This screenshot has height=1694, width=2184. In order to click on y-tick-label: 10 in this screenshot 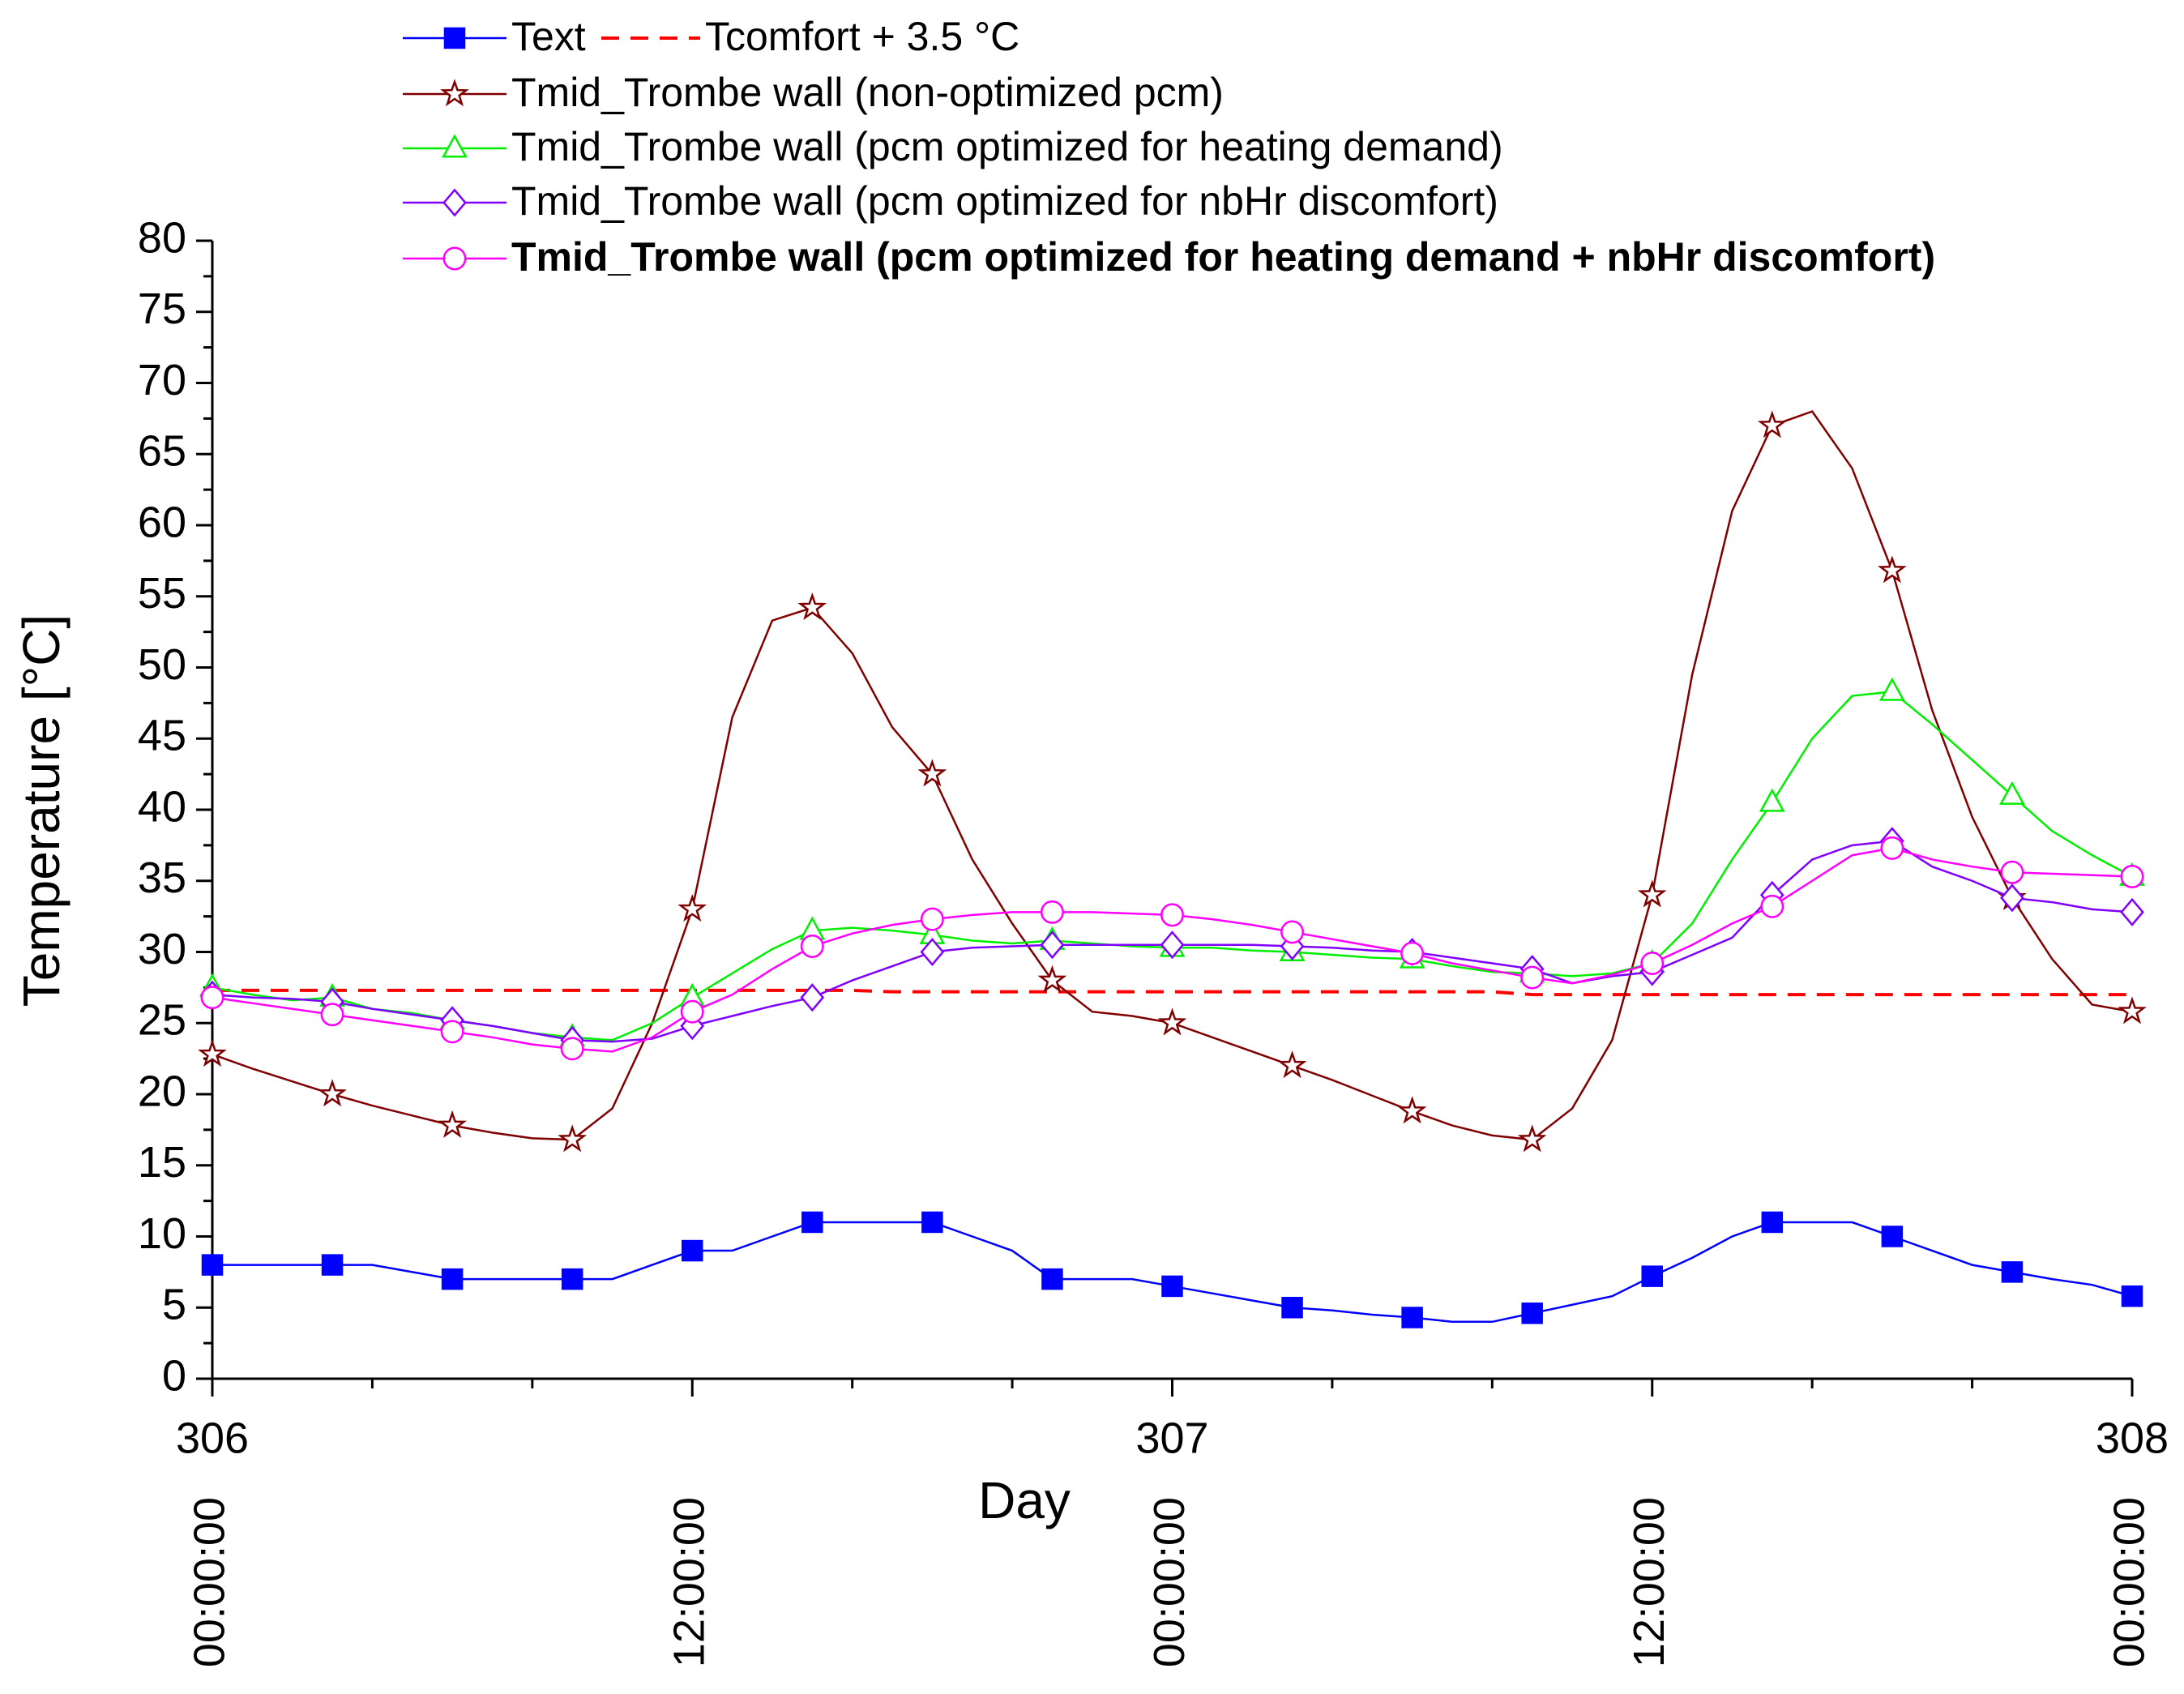, I will do `click(162, 1233)`.